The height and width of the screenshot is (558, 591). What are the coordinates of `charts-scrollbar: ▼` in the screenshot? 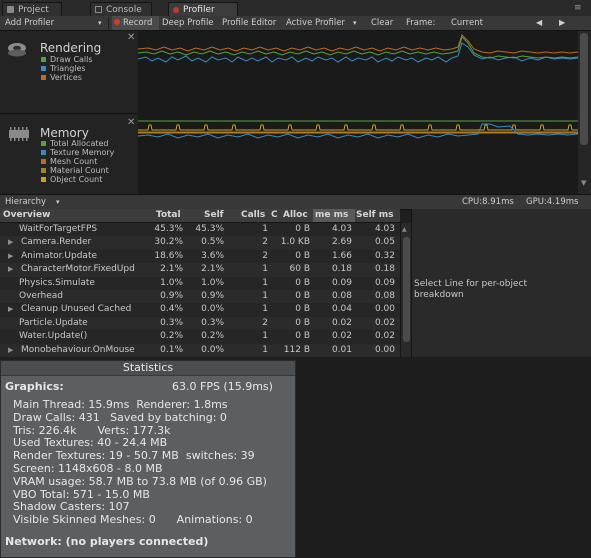 It's located at (584, 112).